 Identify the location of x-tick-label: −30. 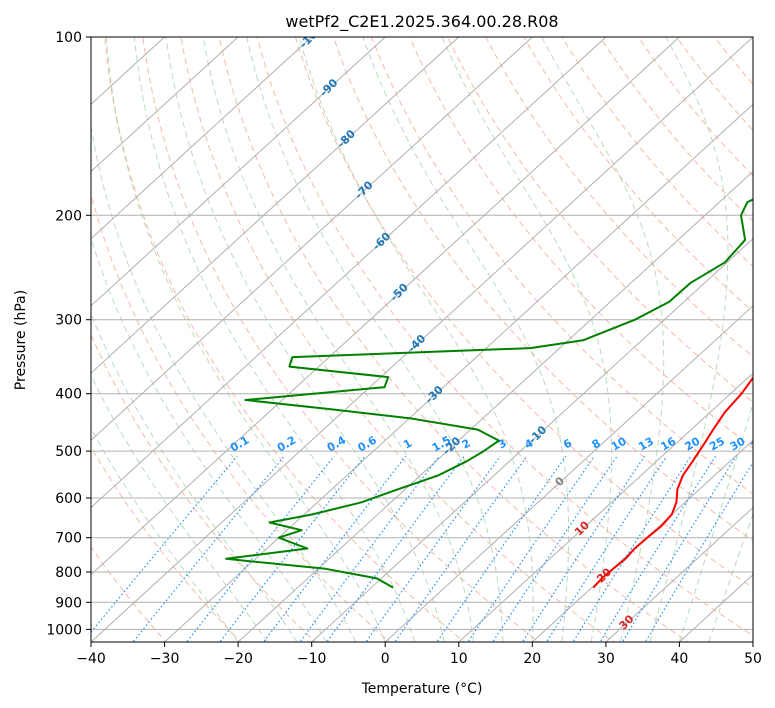
(165, 659).